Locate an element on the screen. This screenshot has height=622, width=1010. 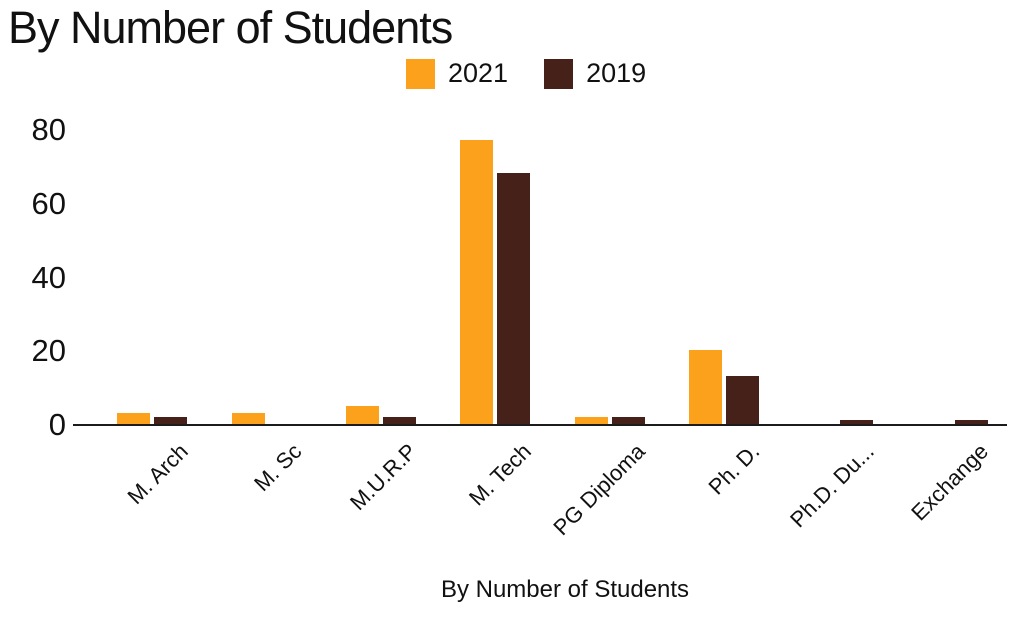
y-tick-label: 80 is located at coordinates (48, 129).